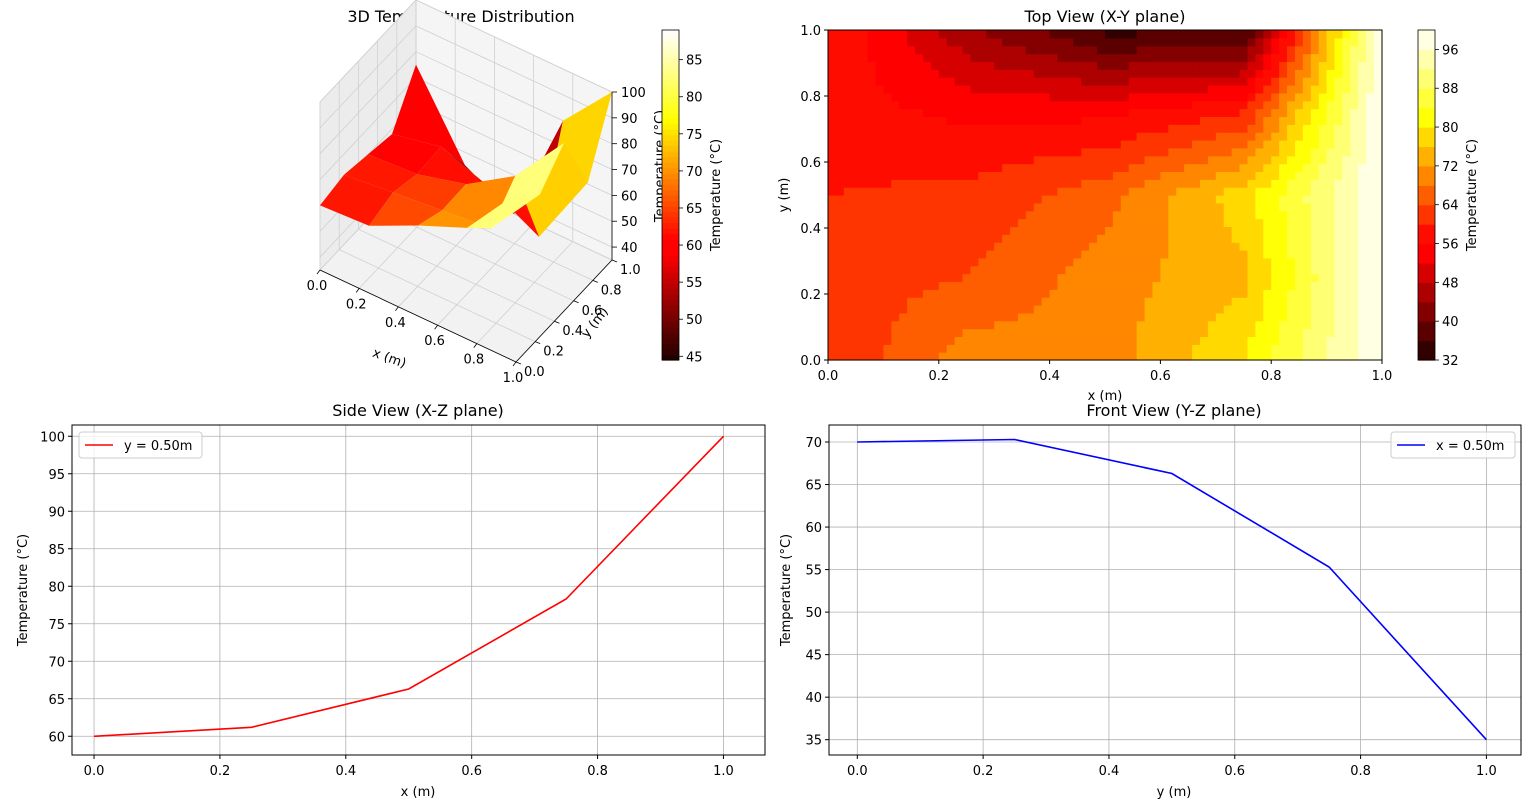 This screenshot has height=802, width=1536. Describe the element at coordinates (813, 741) in the screenshot. I see `y-tick-label: 35` at that location.